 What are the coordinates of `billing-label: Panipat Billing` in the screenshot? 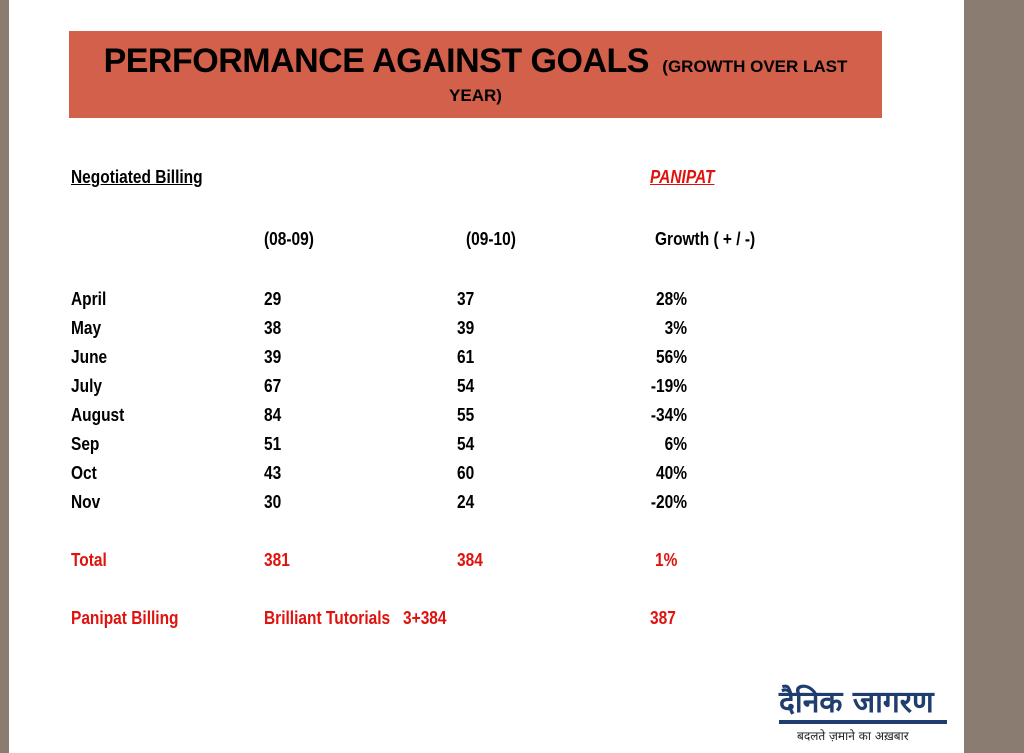 It's located at (125, 618).